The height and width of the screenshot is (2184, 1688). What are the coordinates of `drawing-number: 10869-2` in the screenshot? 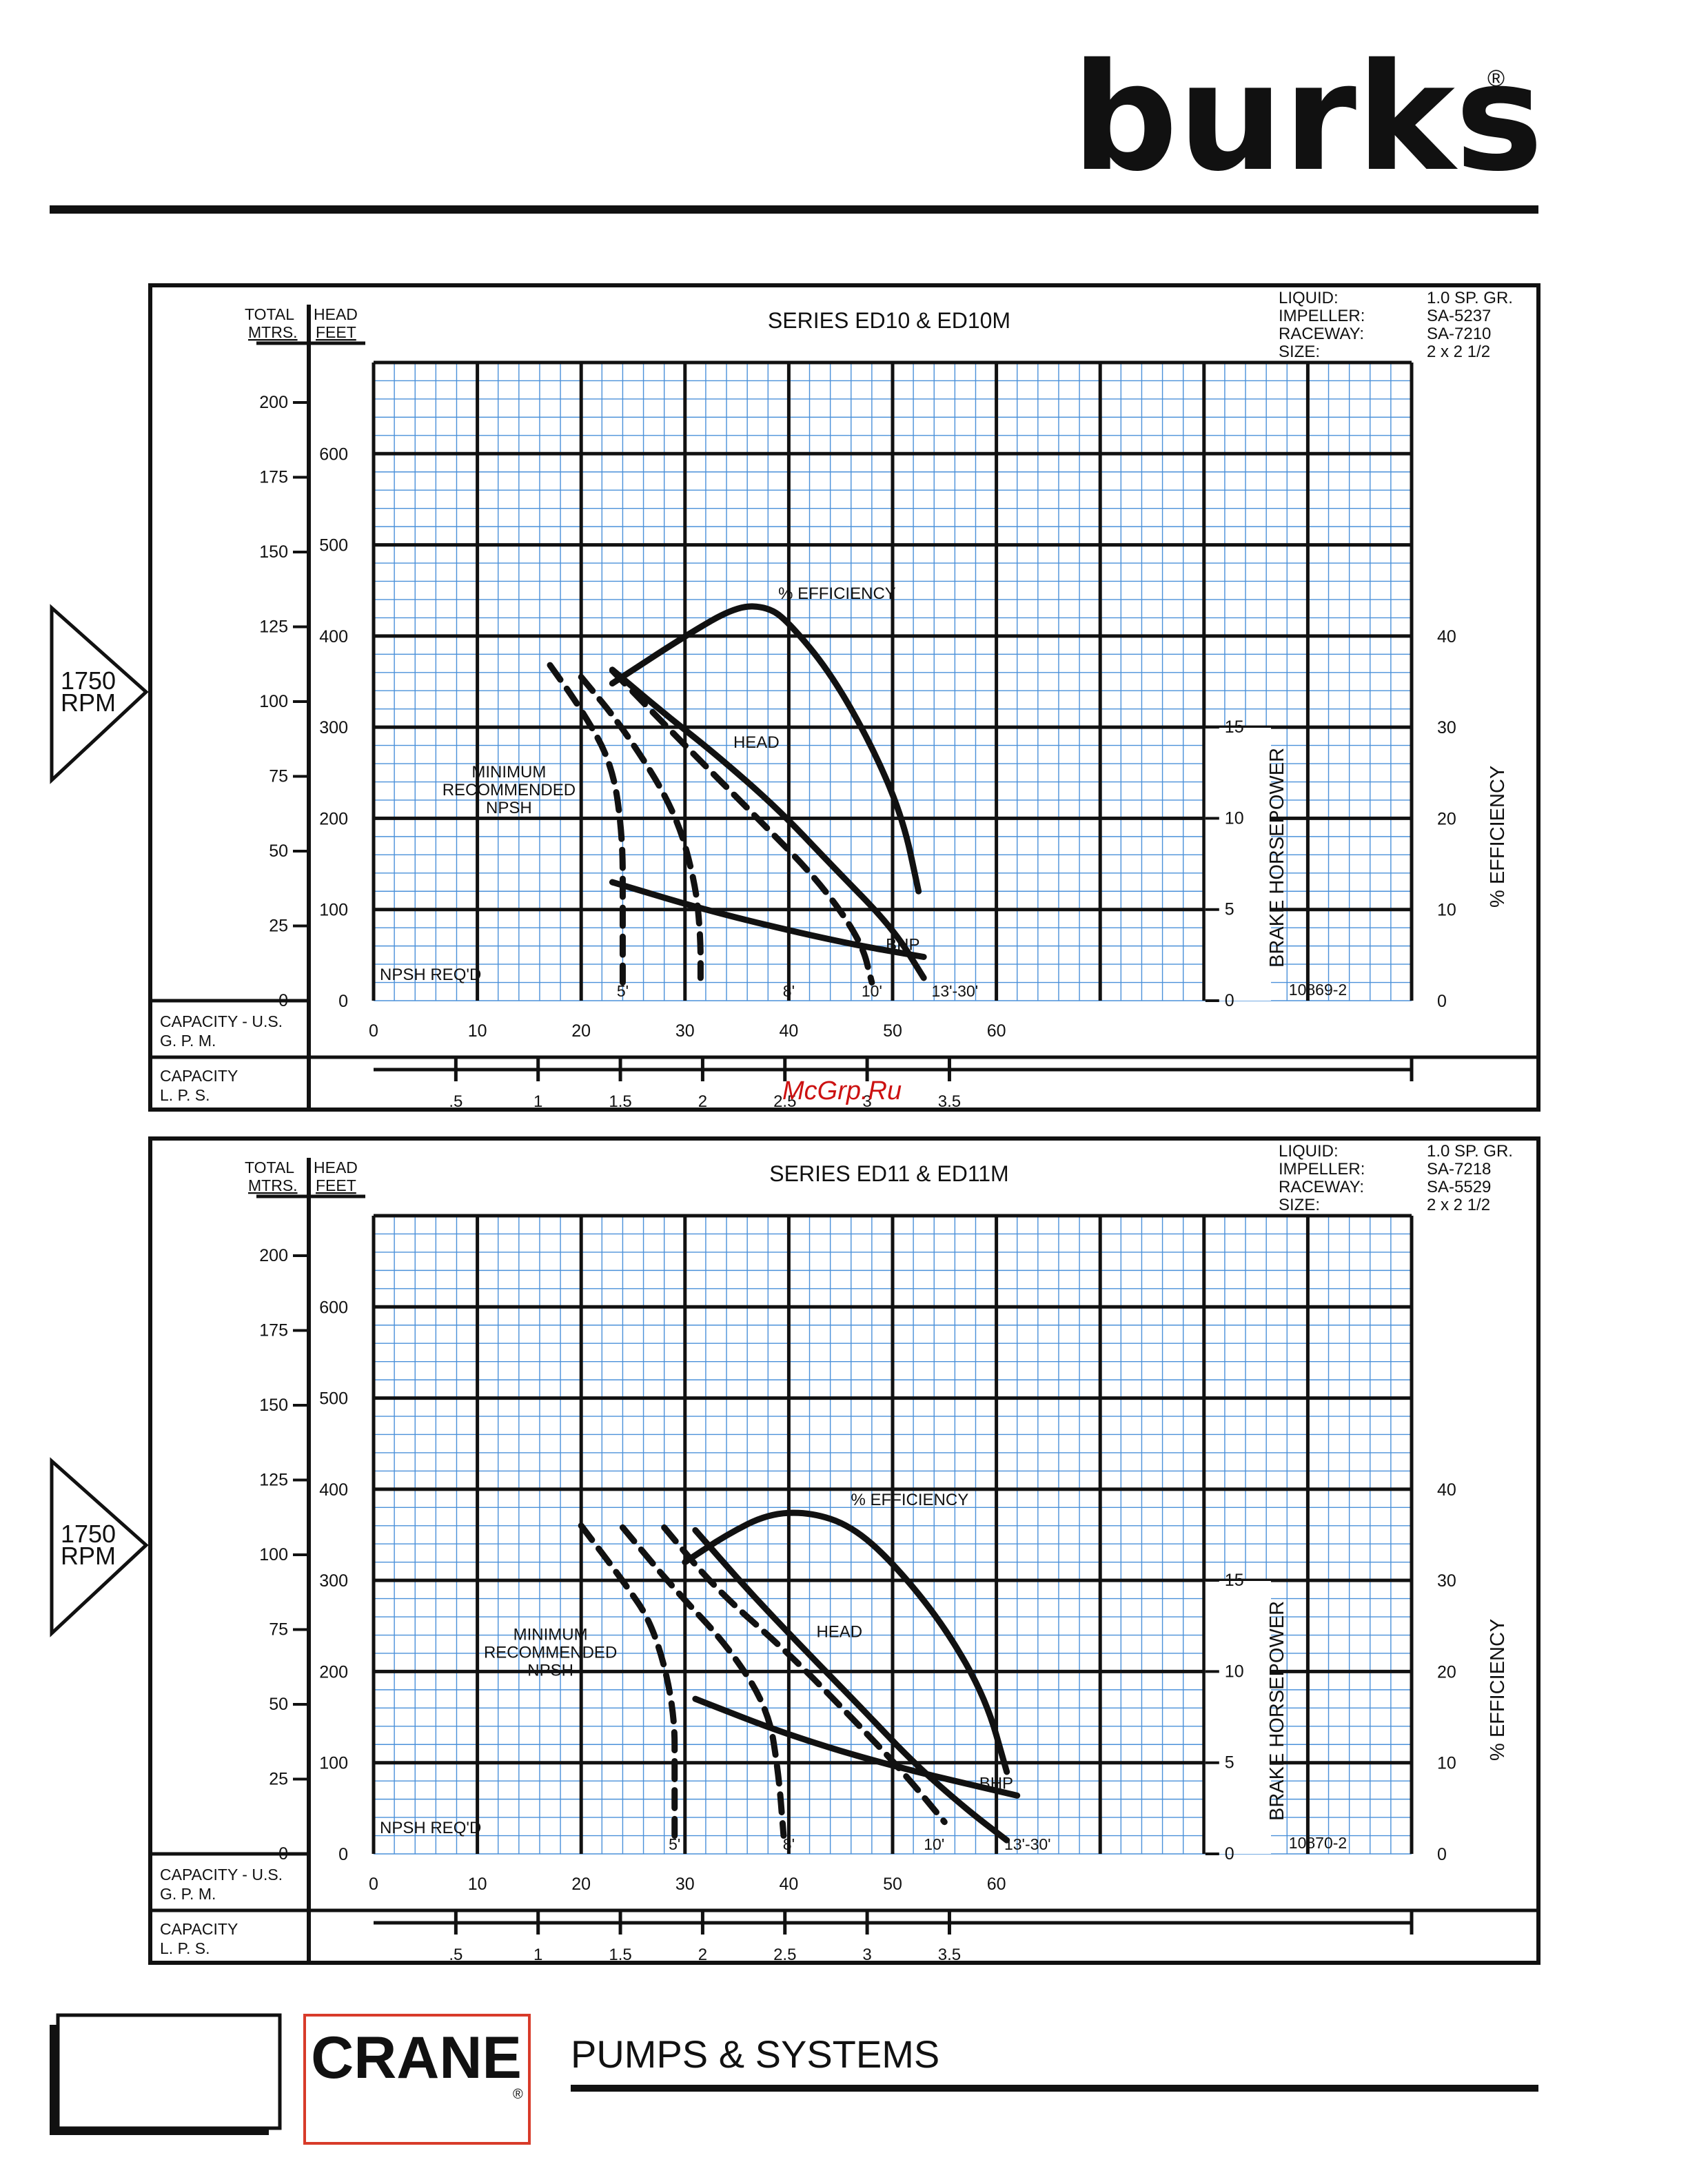 It's located at (1318, 990).